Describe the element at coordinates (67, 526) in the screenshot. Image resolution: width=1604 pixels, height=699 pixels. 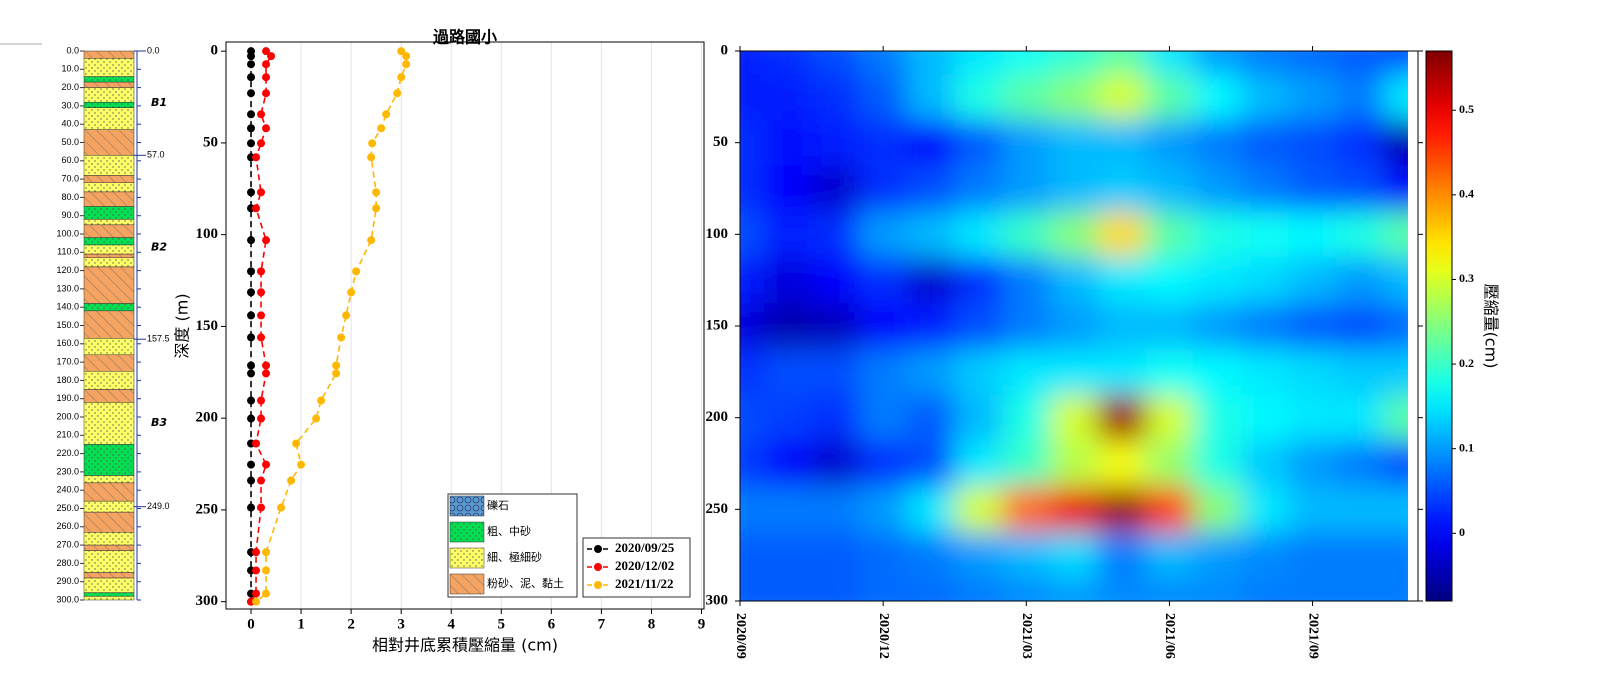
I see `depth-tick-label: 260.0` at that location.